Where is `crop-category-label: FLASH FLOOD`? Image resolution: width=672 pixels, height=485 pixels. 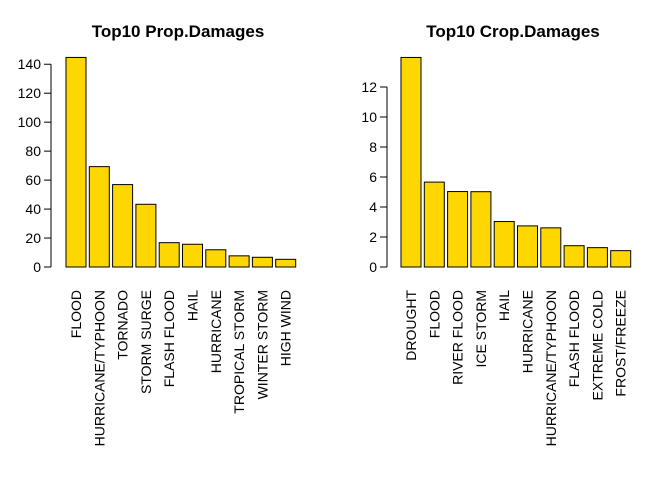 crop-category-label: FLASH FLOOD is located at coordinates (574, 338).